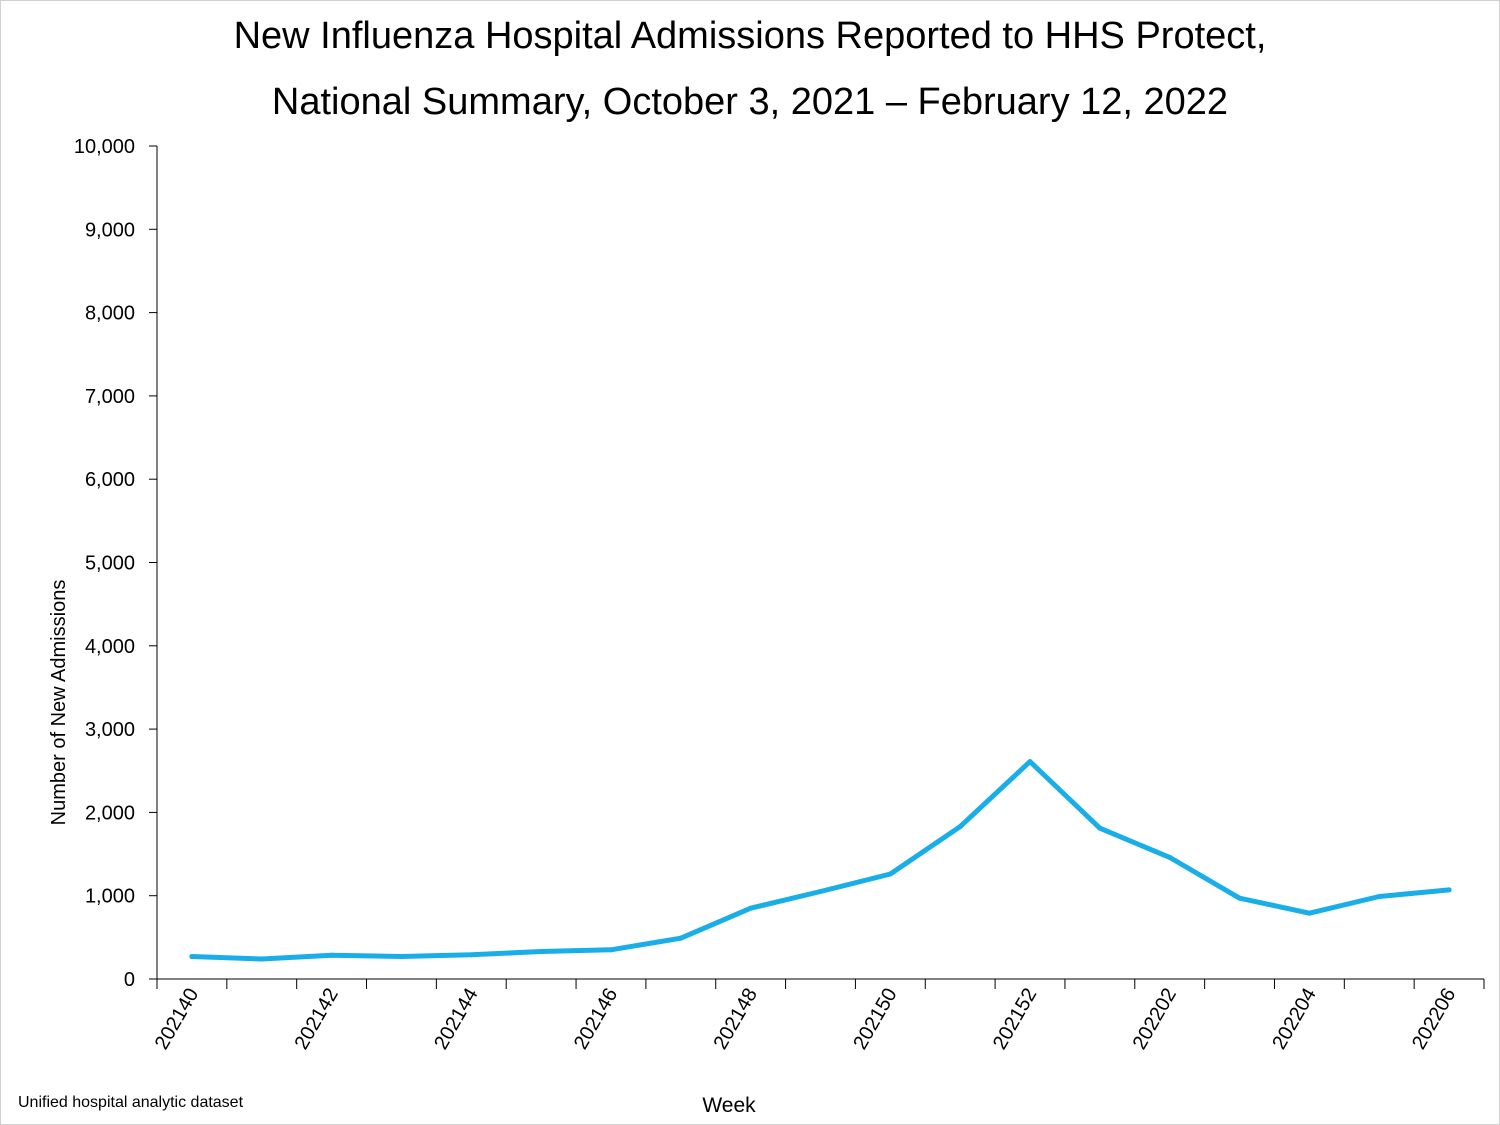 This screenshot has height=1125, width=1500. What do you see at coordinates (110, 897) in the screenshot?
I see `y-tick-label: 1,000` at bounding box center [110, 897].